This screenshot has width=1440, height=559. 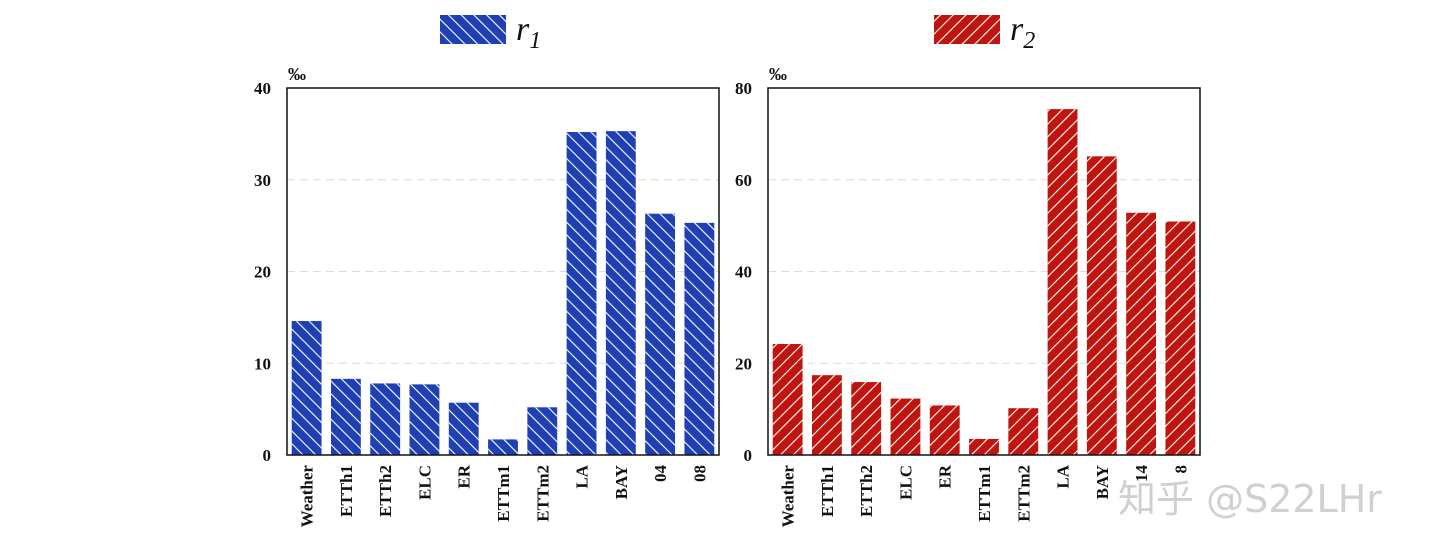 I want to click on legend-item-r1: r1, so click(x=490, y=32).